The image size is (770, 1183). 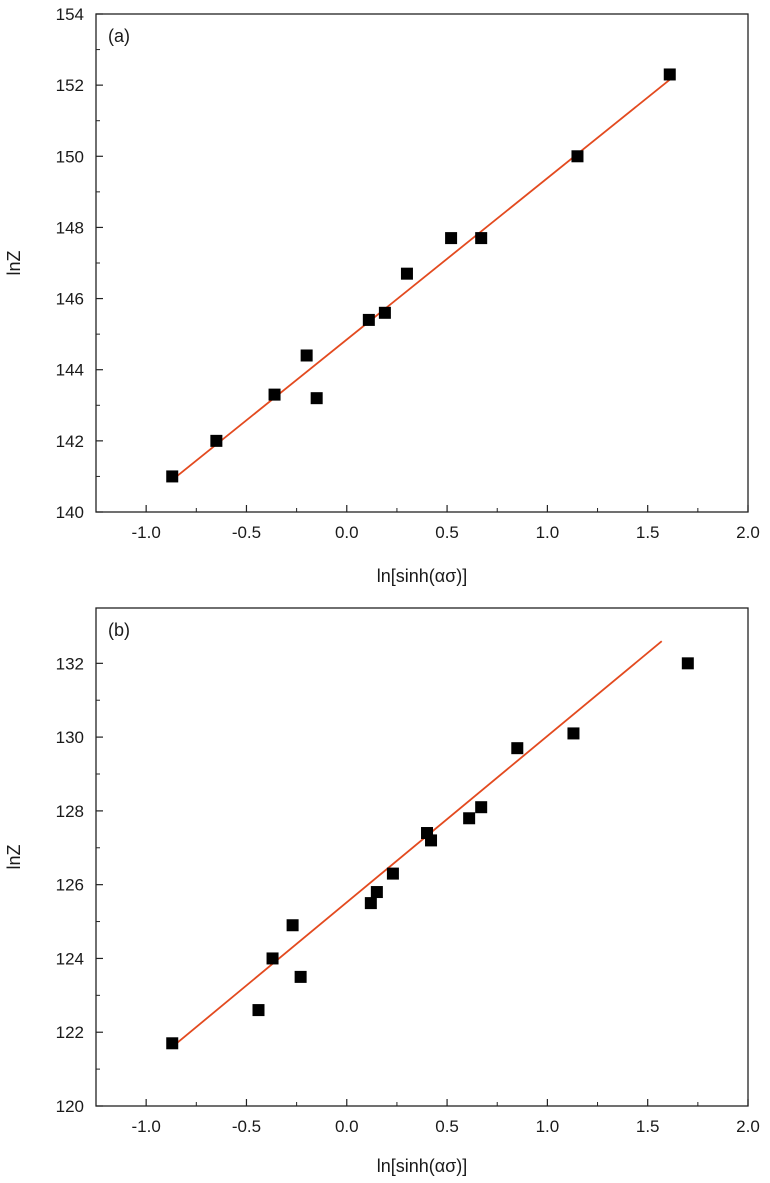 I want to click on y-tick-label: 142, so click(x=70, y=441).